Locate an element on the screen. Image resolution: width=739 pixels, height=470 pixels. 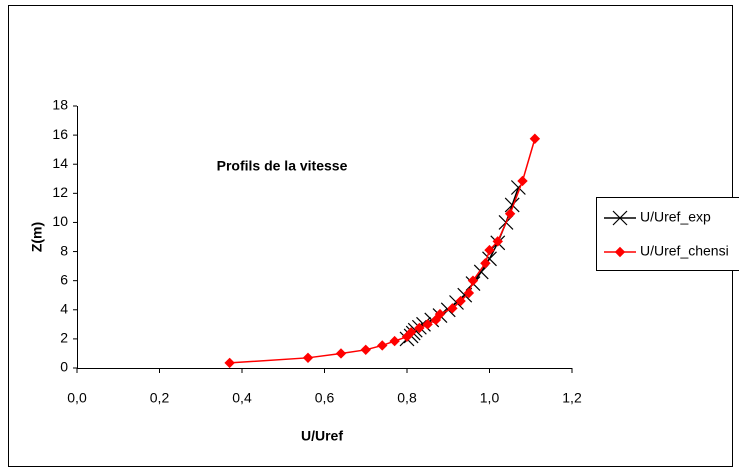
y-tick-label: 2 is located at coordinates (64, 338).